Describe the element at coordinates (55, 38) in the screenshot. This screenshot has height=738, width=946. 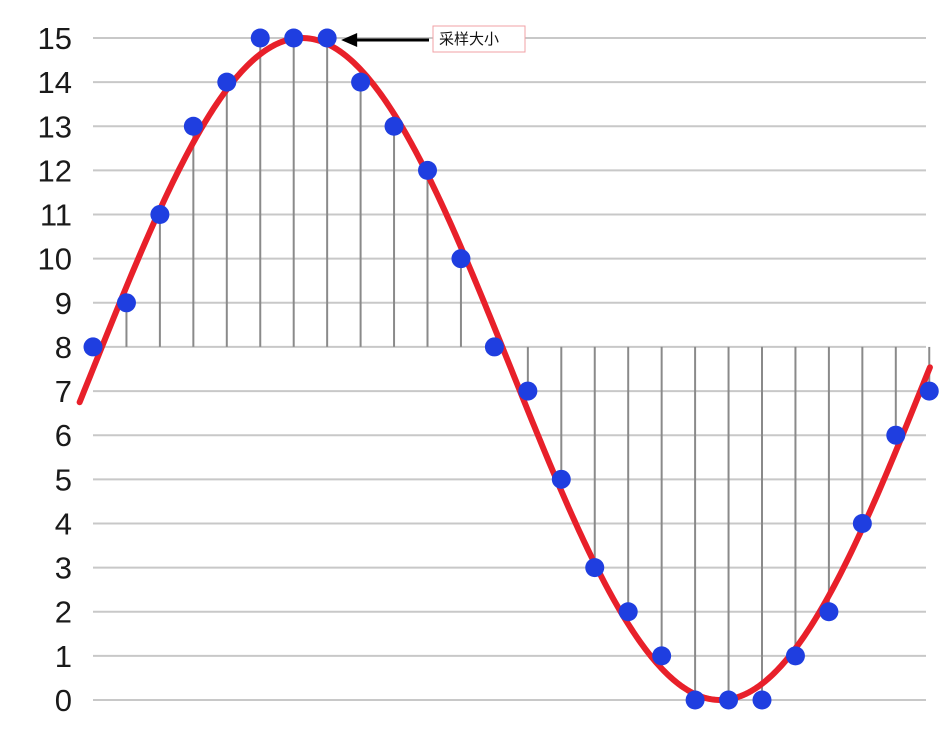
I see `y-tick-label-15: 15` at that location.